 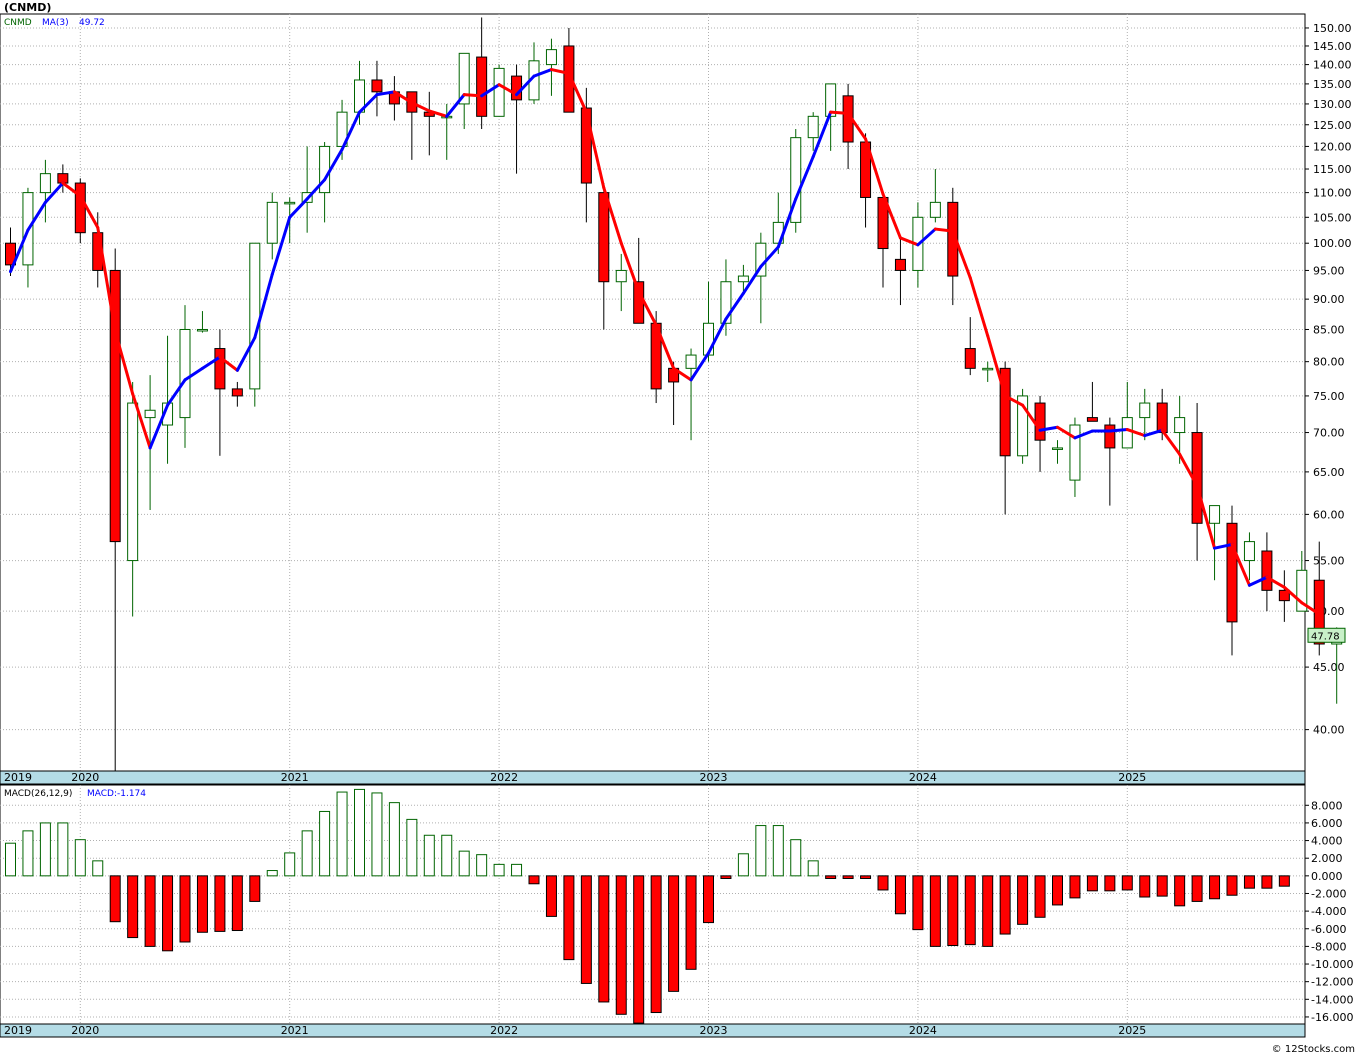 What do you see at coordinates (18, 1030) in the screenshot?
I see `macd-x-tick-label: 2019` at bounding box center [18, 1030].